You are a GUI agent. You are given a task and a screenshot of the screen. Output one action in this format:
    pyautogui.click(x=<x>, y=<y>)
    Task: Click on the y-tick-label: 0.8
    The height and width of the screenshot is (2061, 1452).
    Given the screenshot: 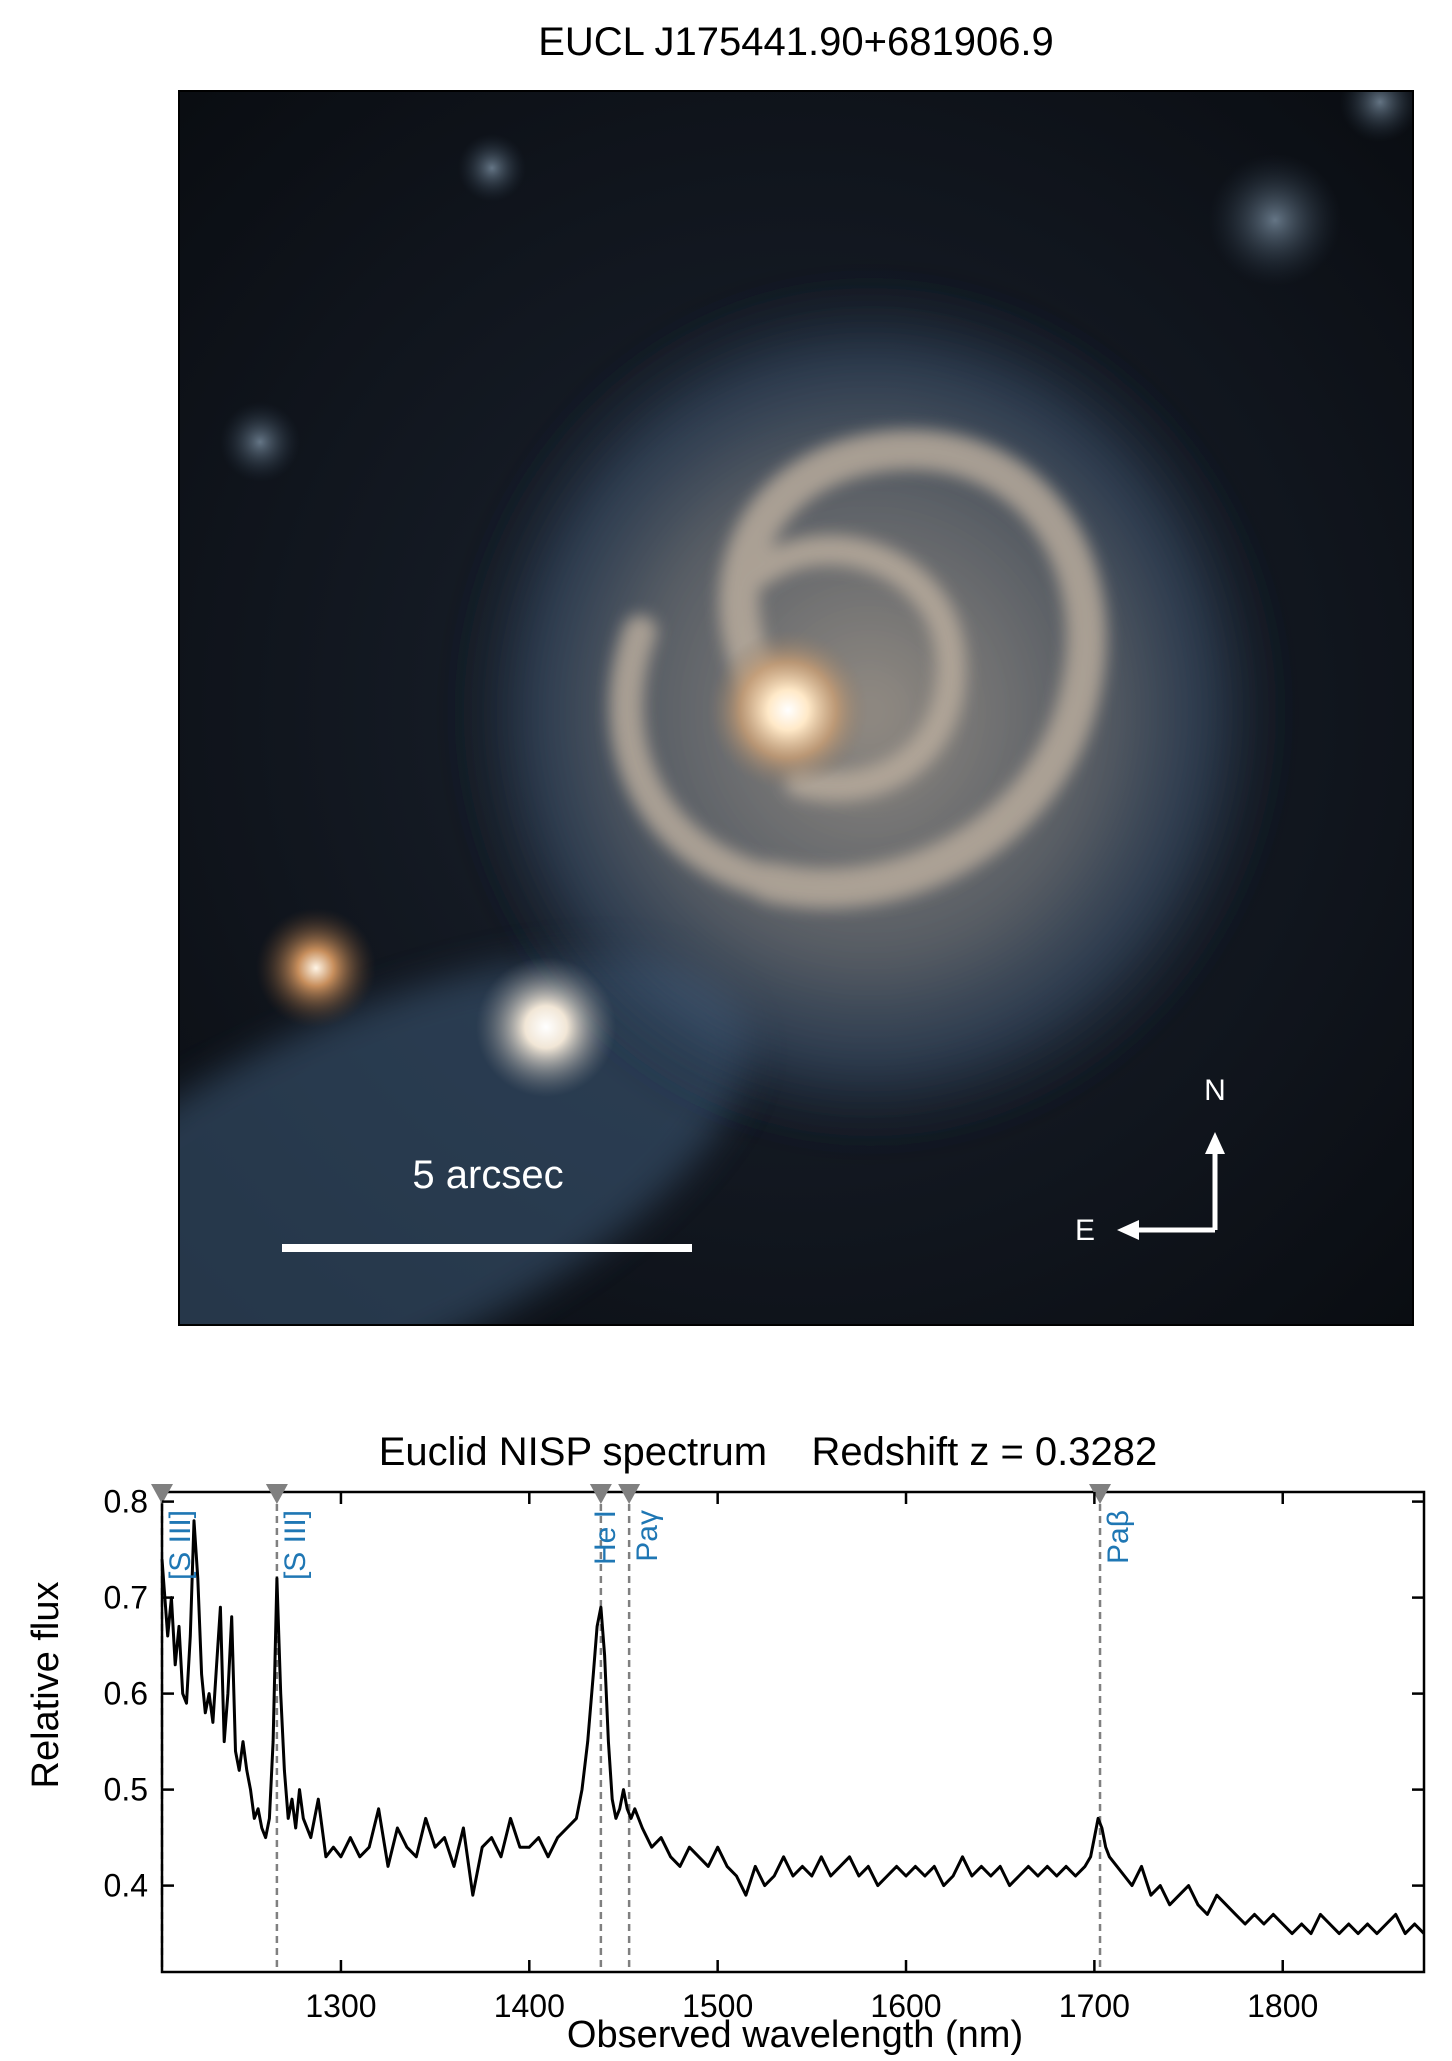 What is the action you would take?
    pyautogui.click(x=126, y=1502)
    